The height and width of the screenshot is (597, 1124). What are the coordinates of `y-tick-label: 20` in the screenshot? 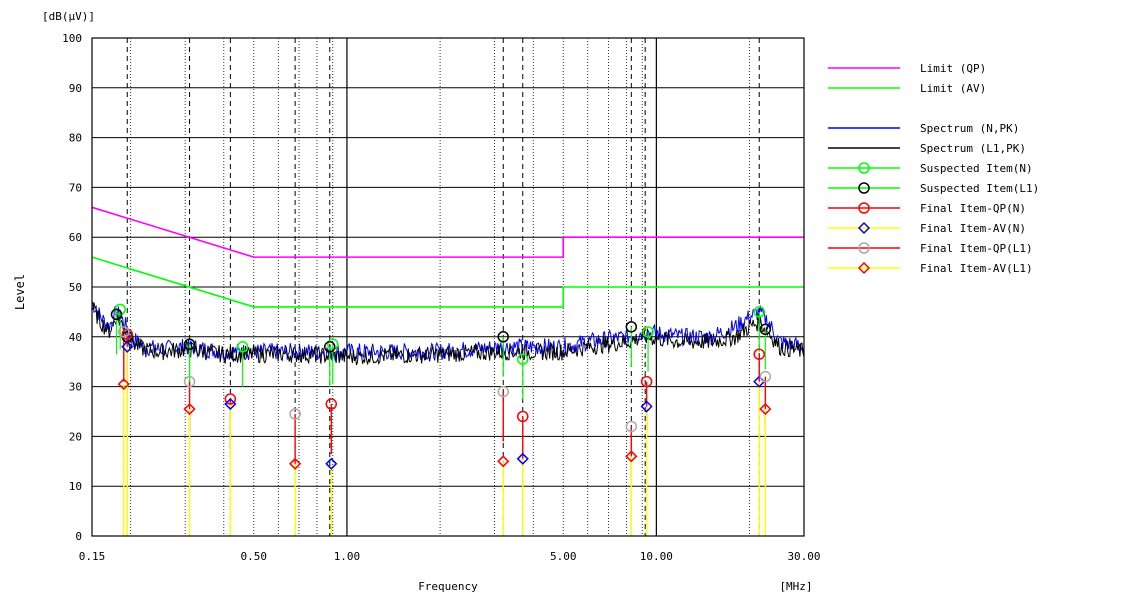 It's located at (75, 436).